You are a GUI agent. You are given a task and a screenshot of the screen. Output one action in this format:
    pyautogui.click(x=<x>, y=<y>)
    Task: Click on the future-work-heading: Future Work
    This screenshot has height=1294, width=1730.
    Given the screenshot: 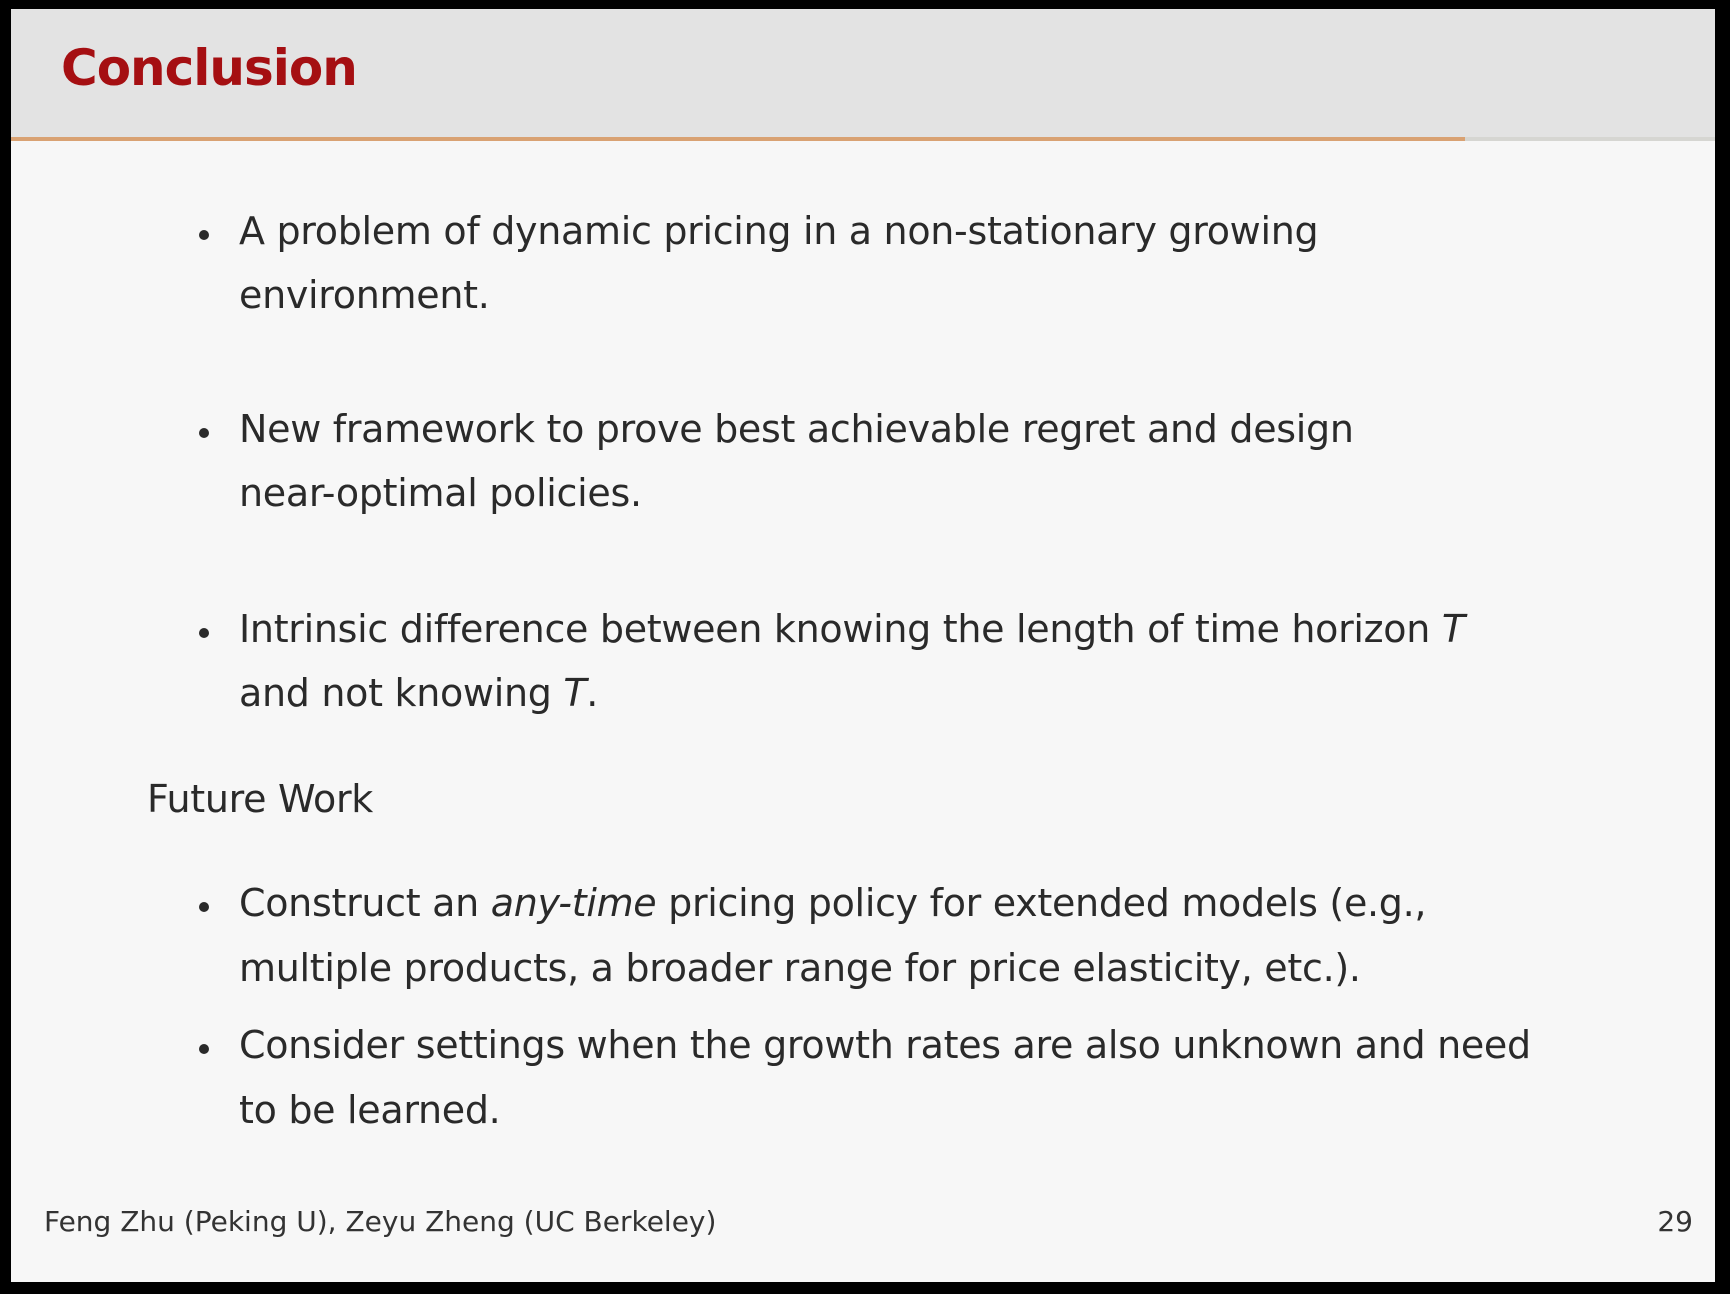 What is the action you would take?
    pyautogui.click(x=260, y=799)
    